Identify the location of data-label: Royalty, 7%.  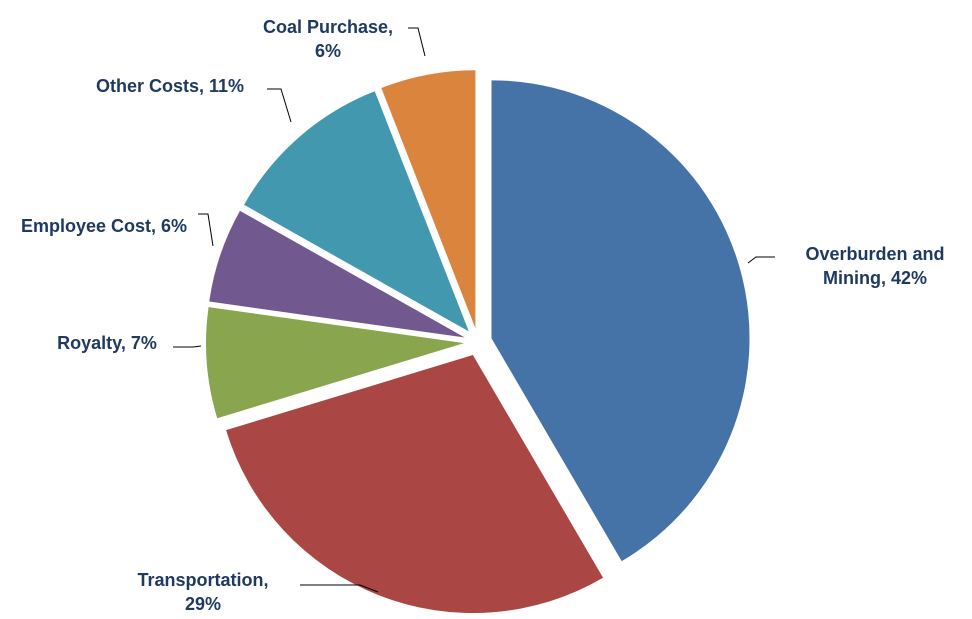
(107, 343).